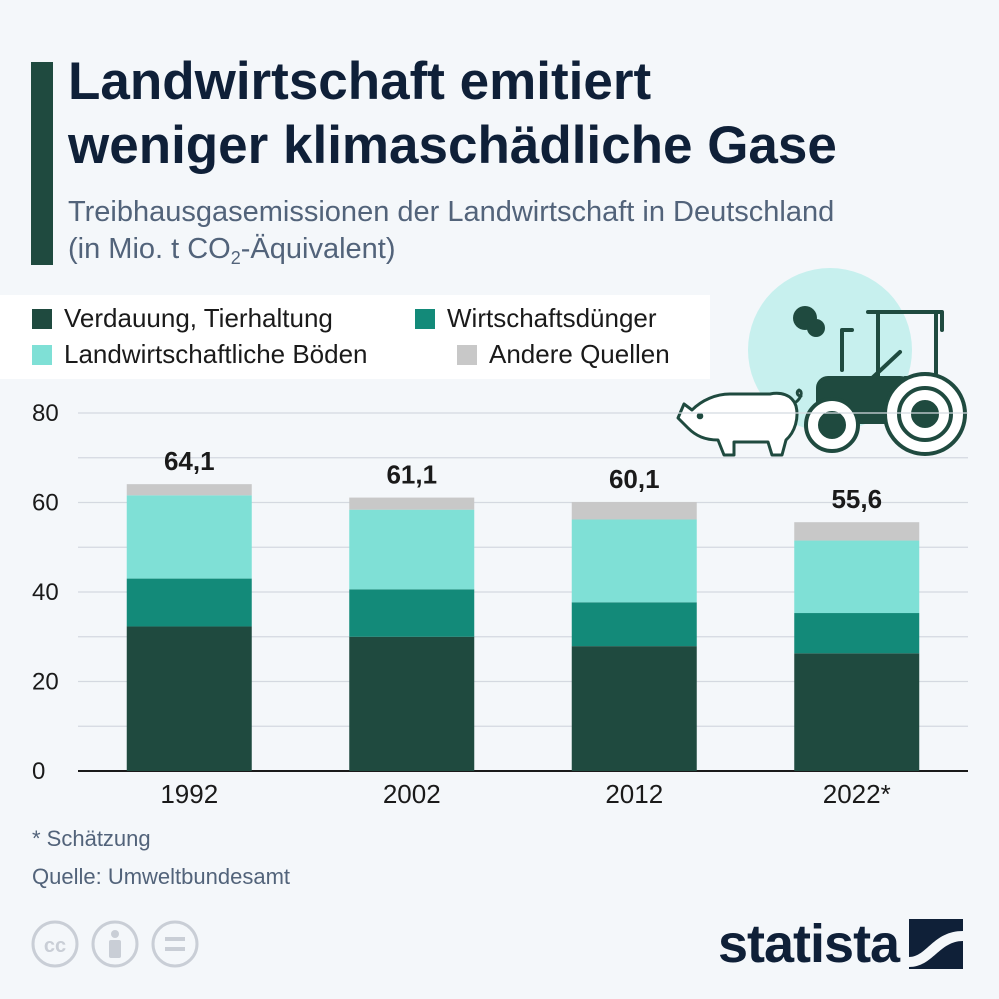 The height and width of the screenshot is (999, 999). Describe the element at coordinates (452, 145) in the screenshot. I see `title-line-2: weniger klimaschädliche Gase` at that location.